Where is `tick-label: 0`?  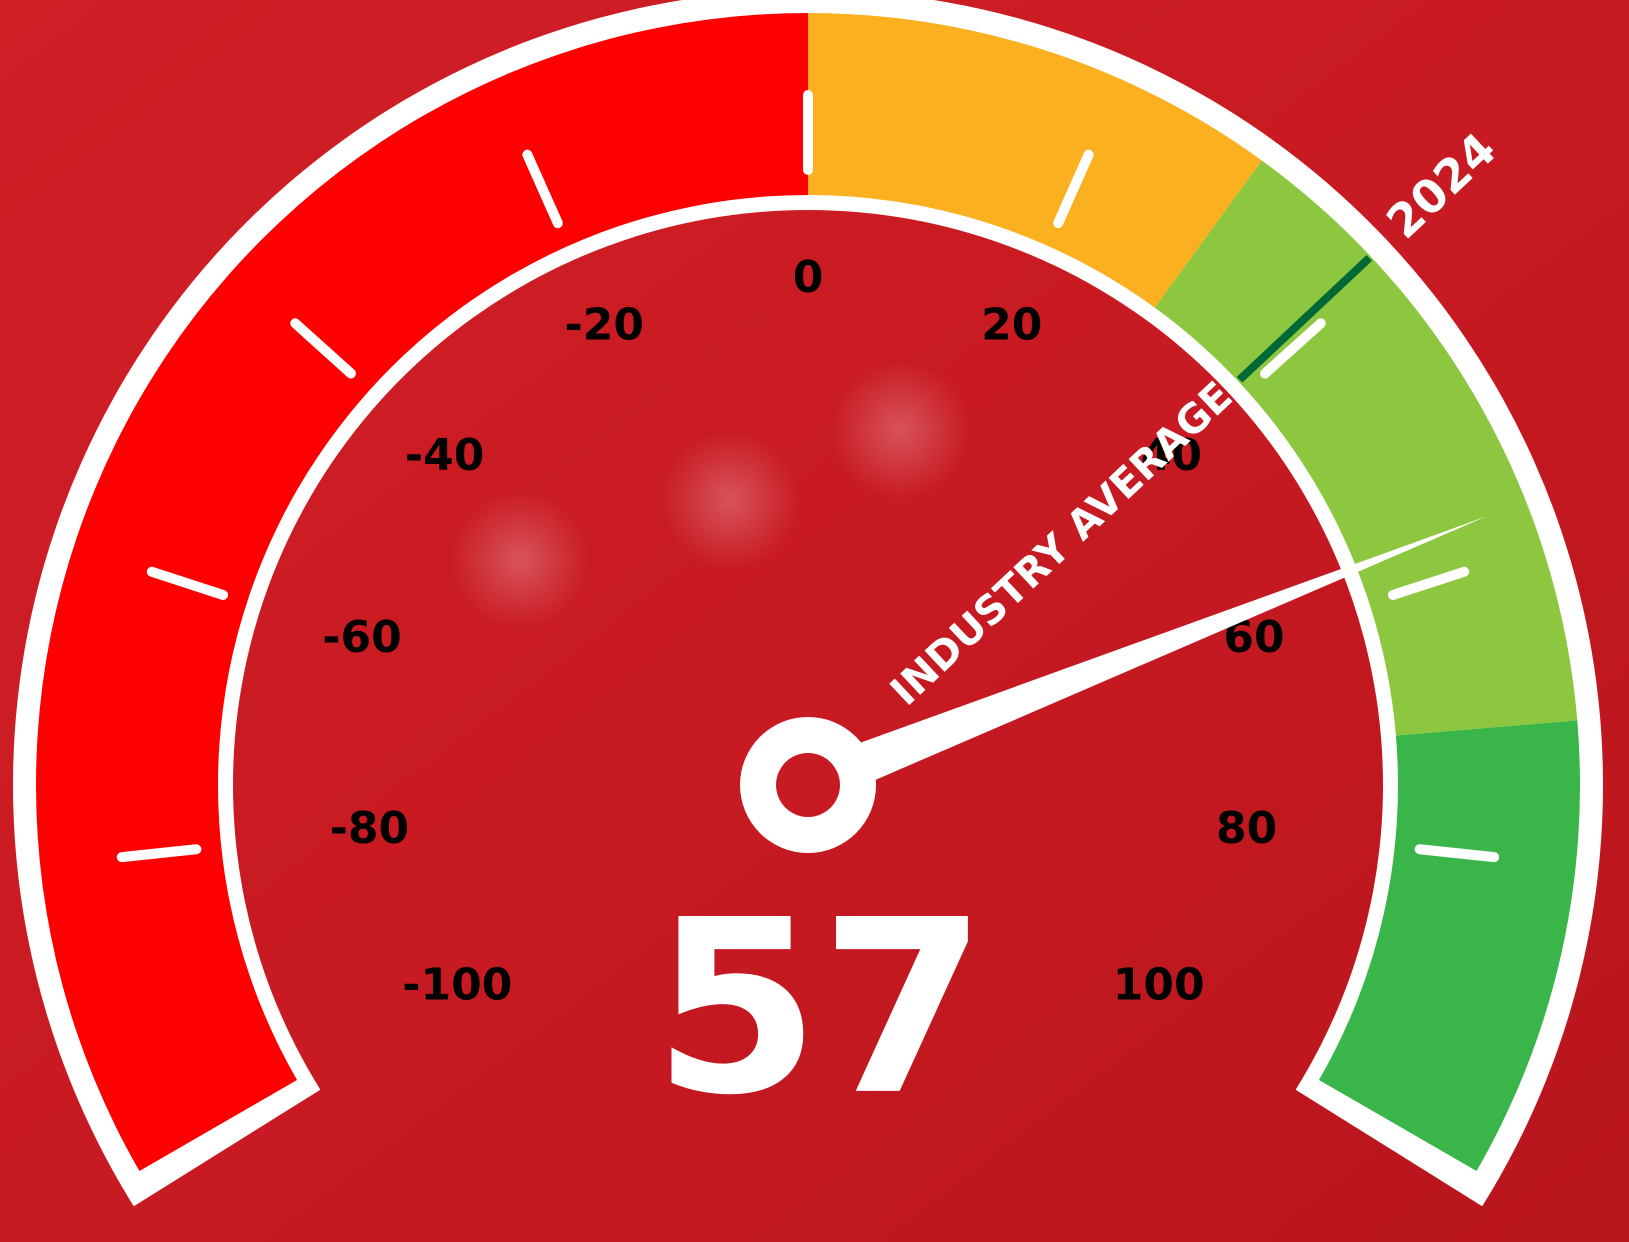
tick-label: 0 is located at coordinates (808, 277).